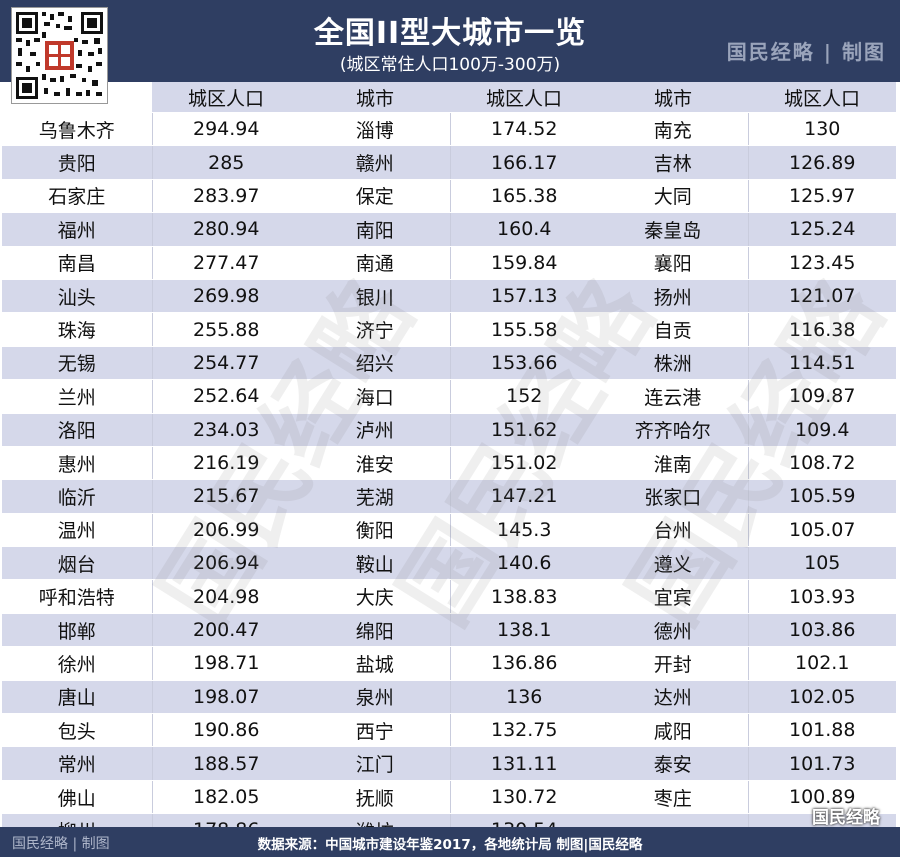  What do you see at coordinates (822, 630) in the screenshot?
I see `population-cell: 103.86` at bounding box center [822, 630].